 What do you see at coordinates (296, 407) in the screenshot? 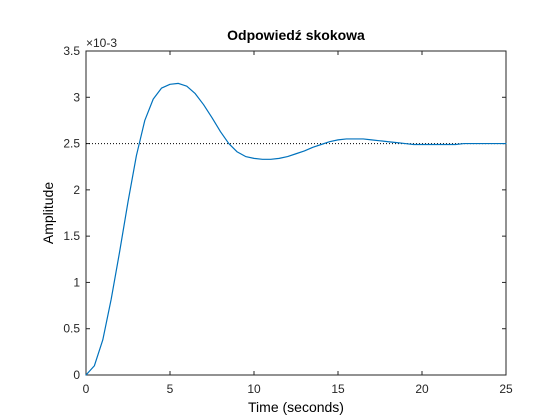
I see `x-axis-label: Time (seconds)` at bounding box center [296, 407].